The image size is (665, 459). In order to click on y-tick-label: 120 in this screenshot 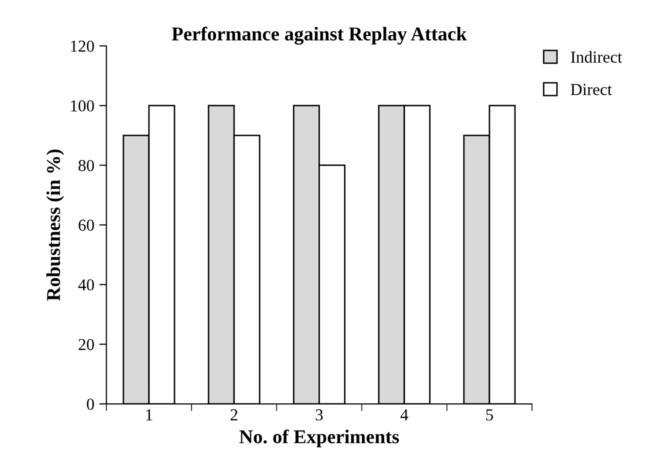, I will do `click(82, 46)`.